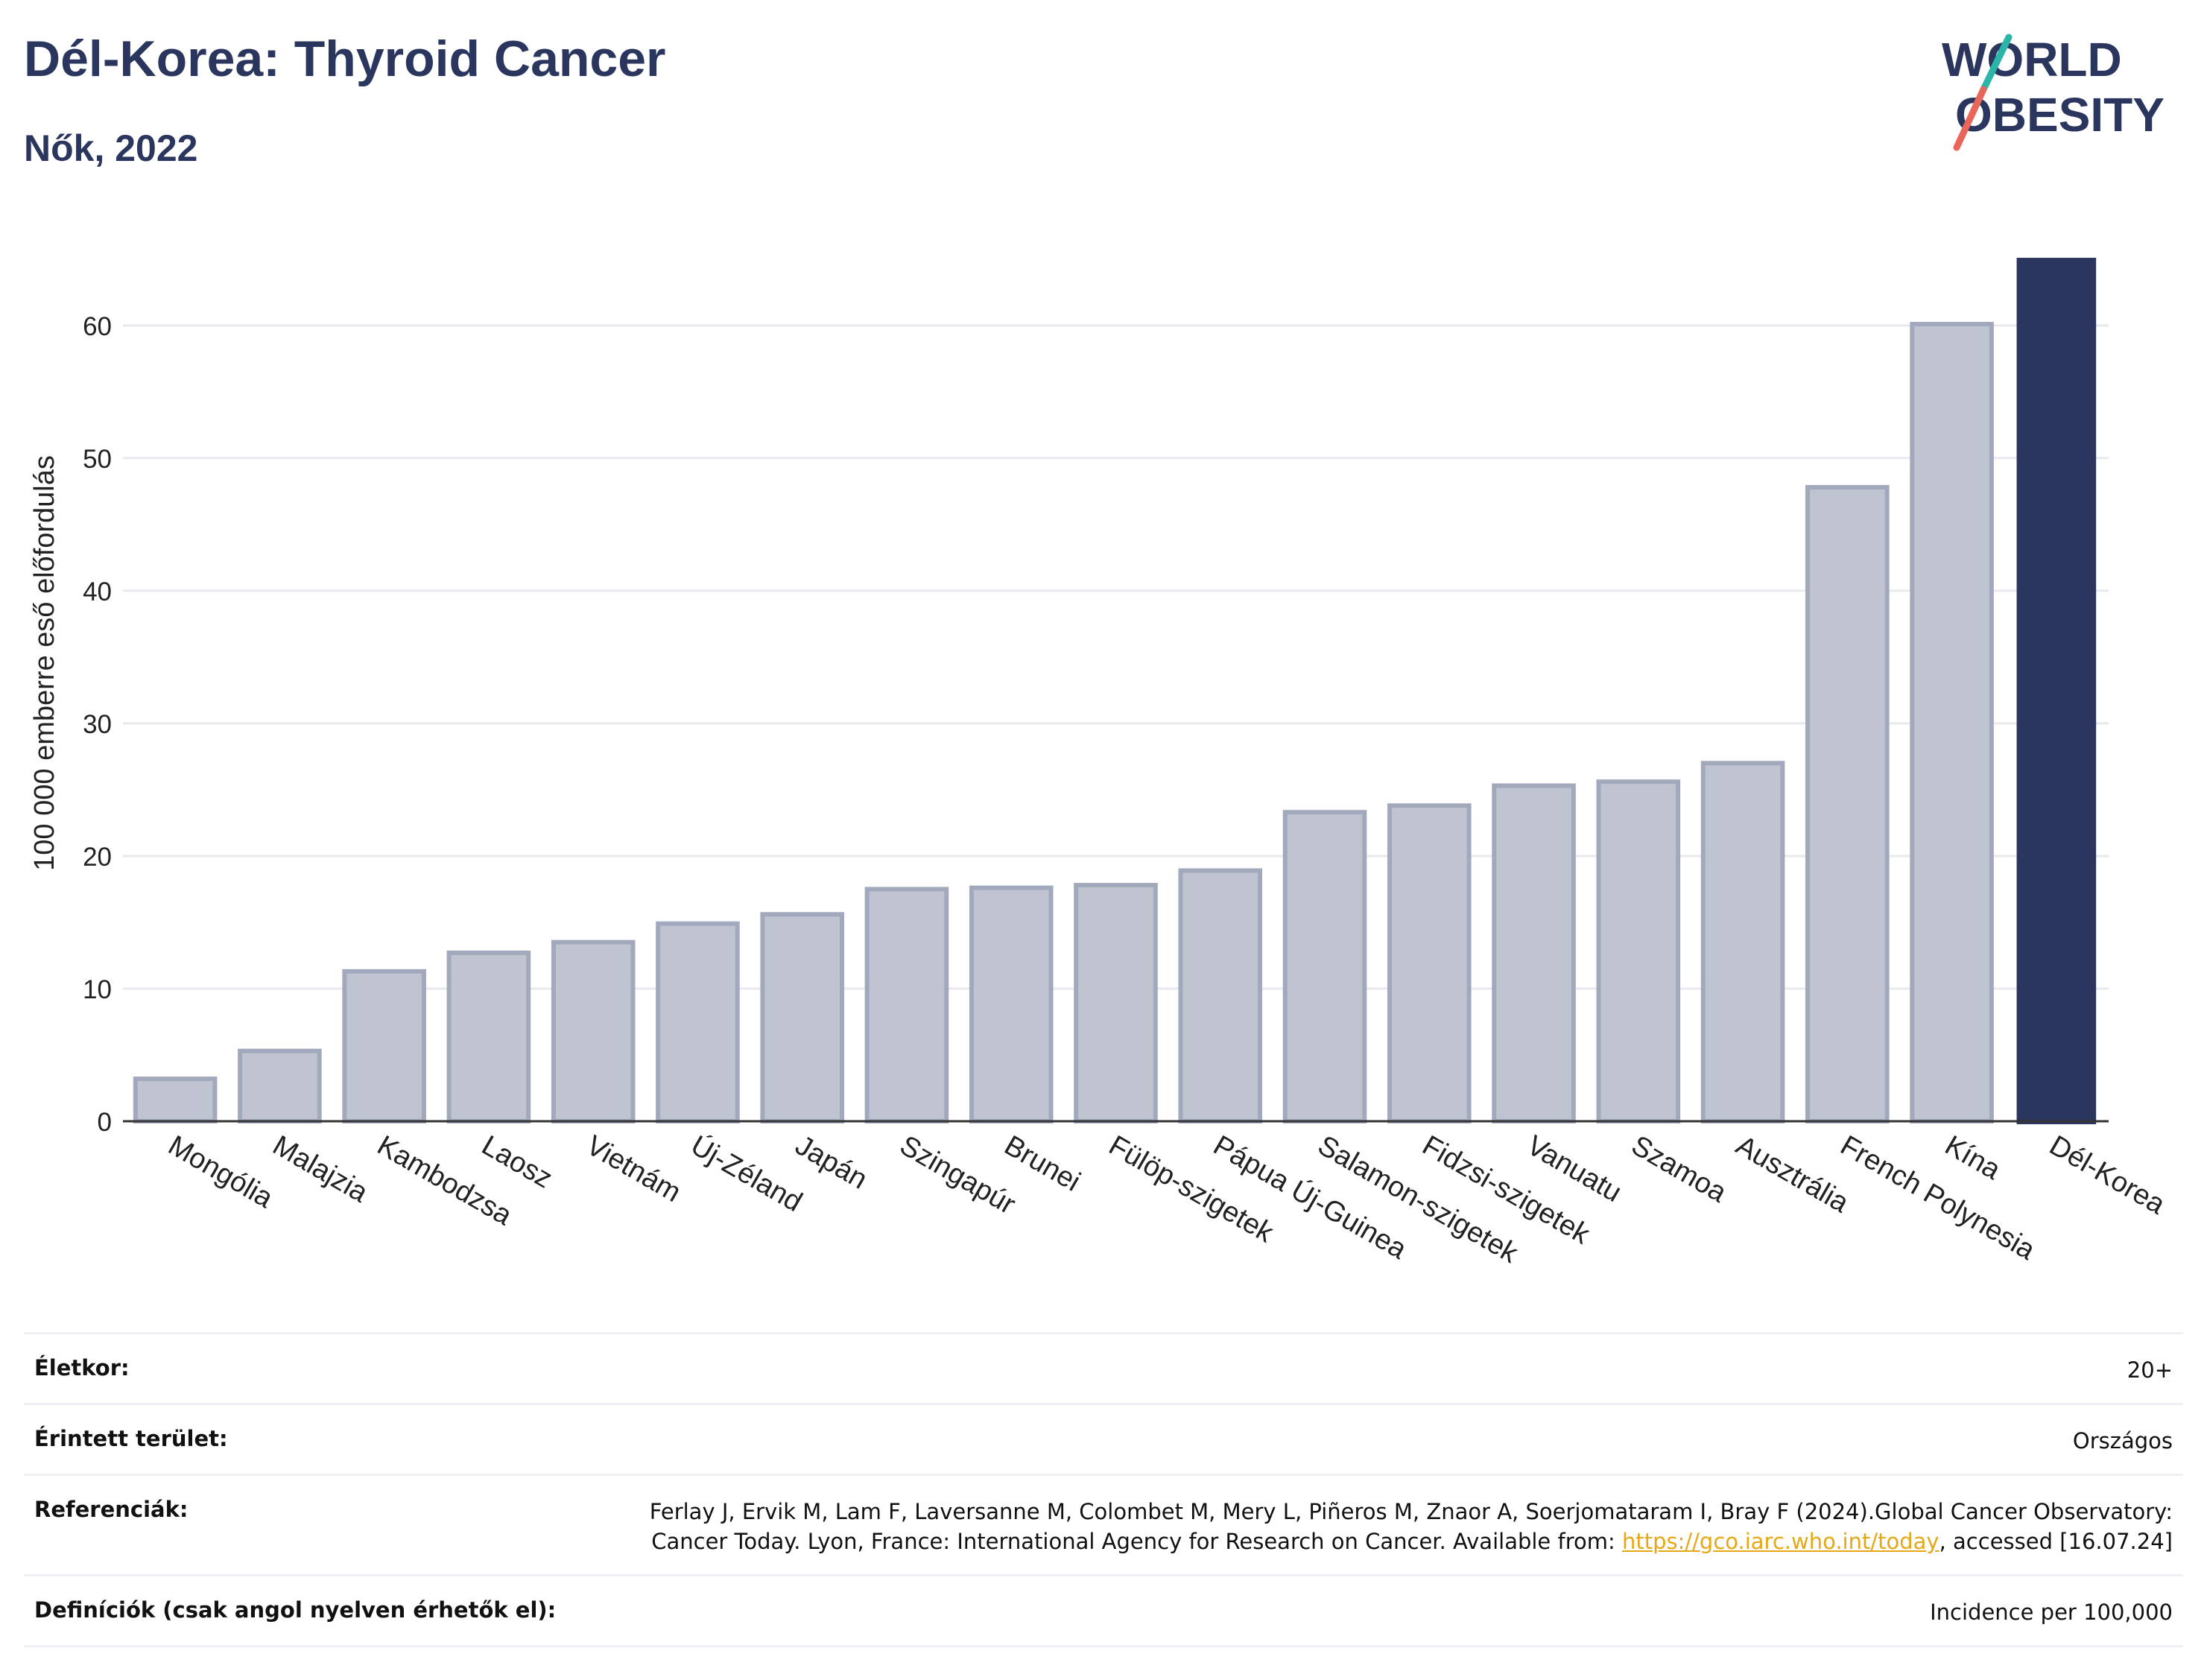 This screenshot has width=2204, height=1680. Describe the element at coordinates (1938, 1198) in the screenshot. I see `x-tick-label: French Polynesia` at that location.